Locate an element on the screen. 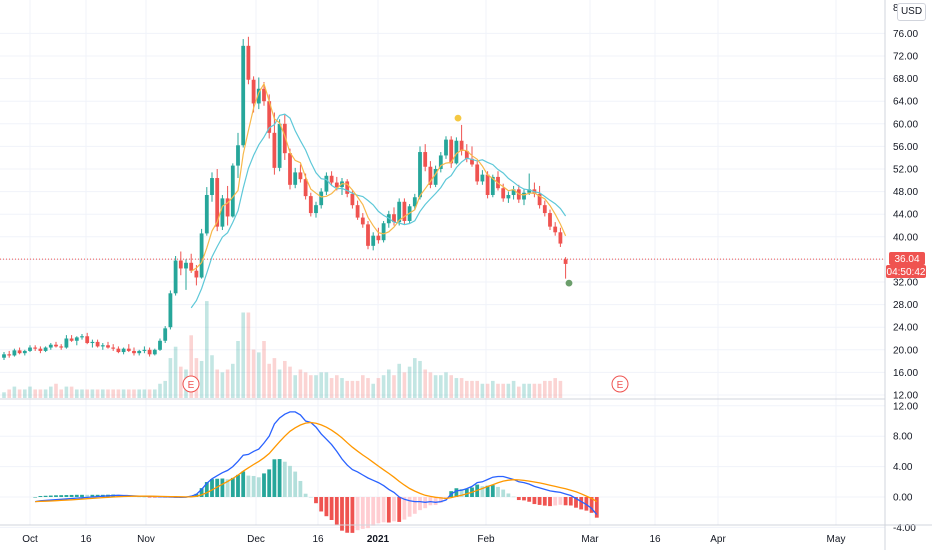 The height and width of the screenshot is (550, 932). split-marker is located at coordinates (569, 283).